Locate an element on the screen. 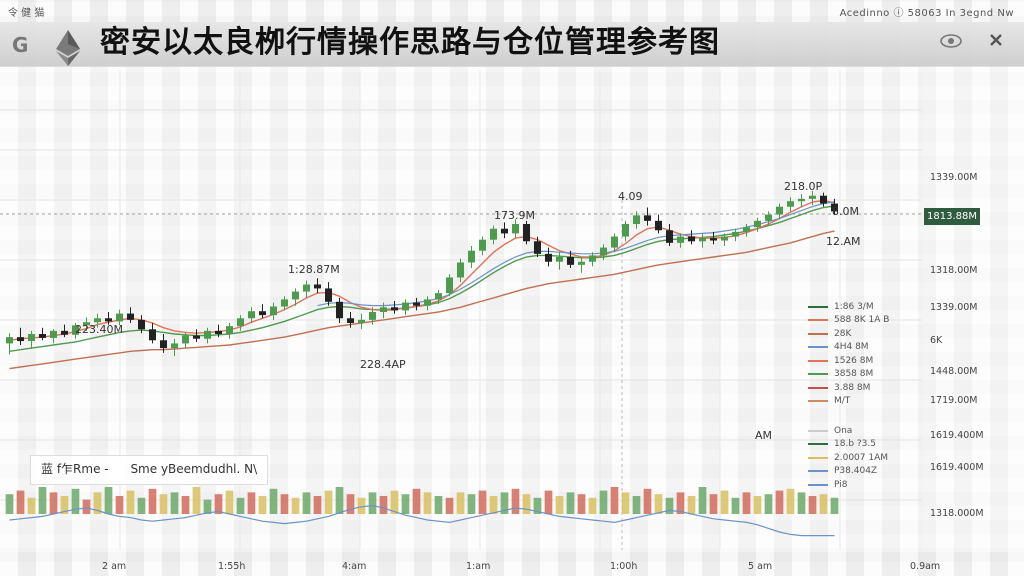 This screenshot has height=576, width=1024. price-annotation: 173.9M is located at coordinates (514, 215).